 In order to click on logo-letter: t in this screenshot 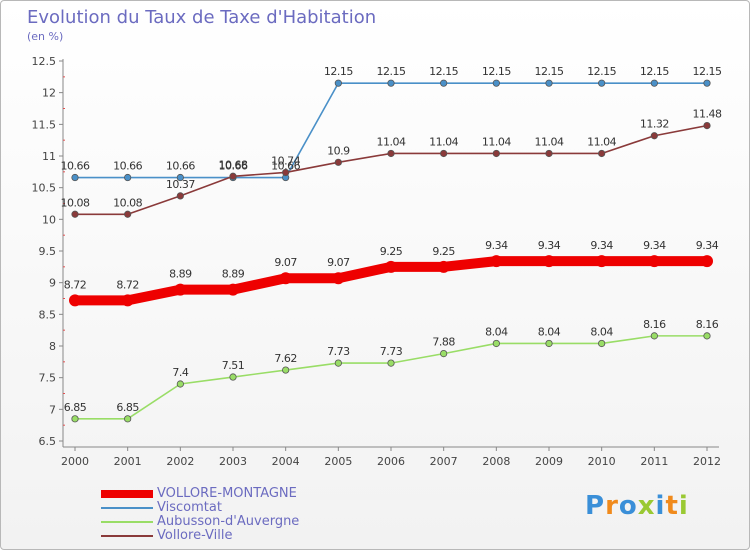, I will do `click(672, 506)`.